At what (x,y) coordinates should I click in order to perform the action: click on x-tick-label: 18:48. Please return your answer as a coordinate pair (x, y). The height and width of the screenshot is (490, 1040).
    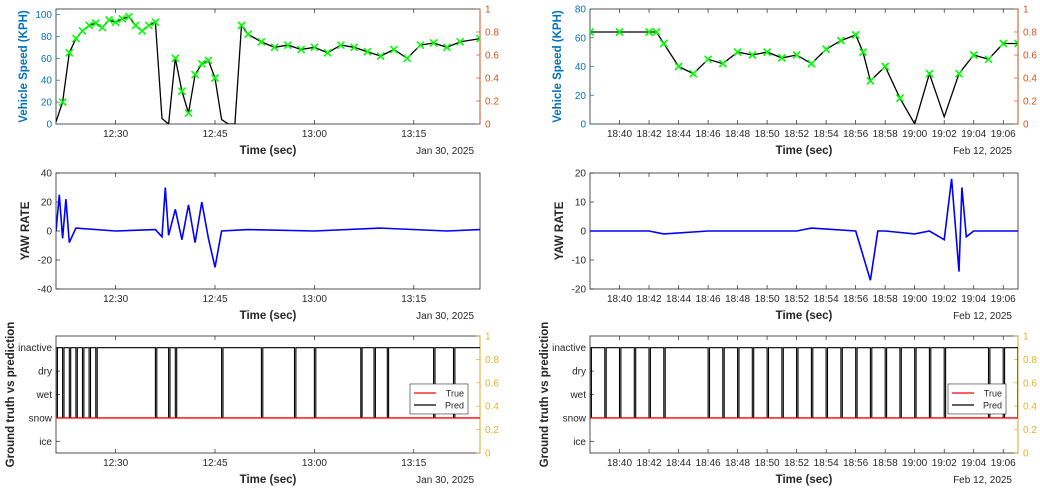
    Looking at the image, I should click on (737, 299).